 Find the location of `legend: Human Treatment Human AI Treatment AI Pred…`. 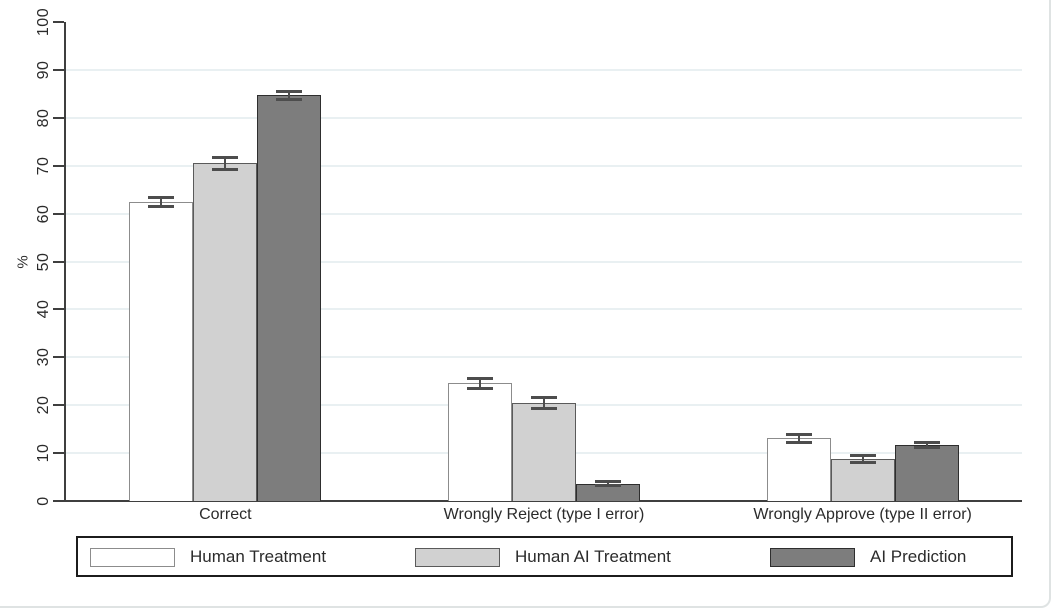

legend: Human Treatment Human AI Treatment AI Pred… is located at coordinates (544, 556).